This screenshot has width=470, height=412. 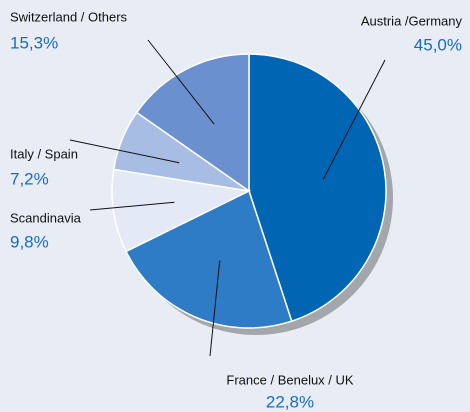 I want to click on category-label: Scandinavia, so click(x=46, y=217).